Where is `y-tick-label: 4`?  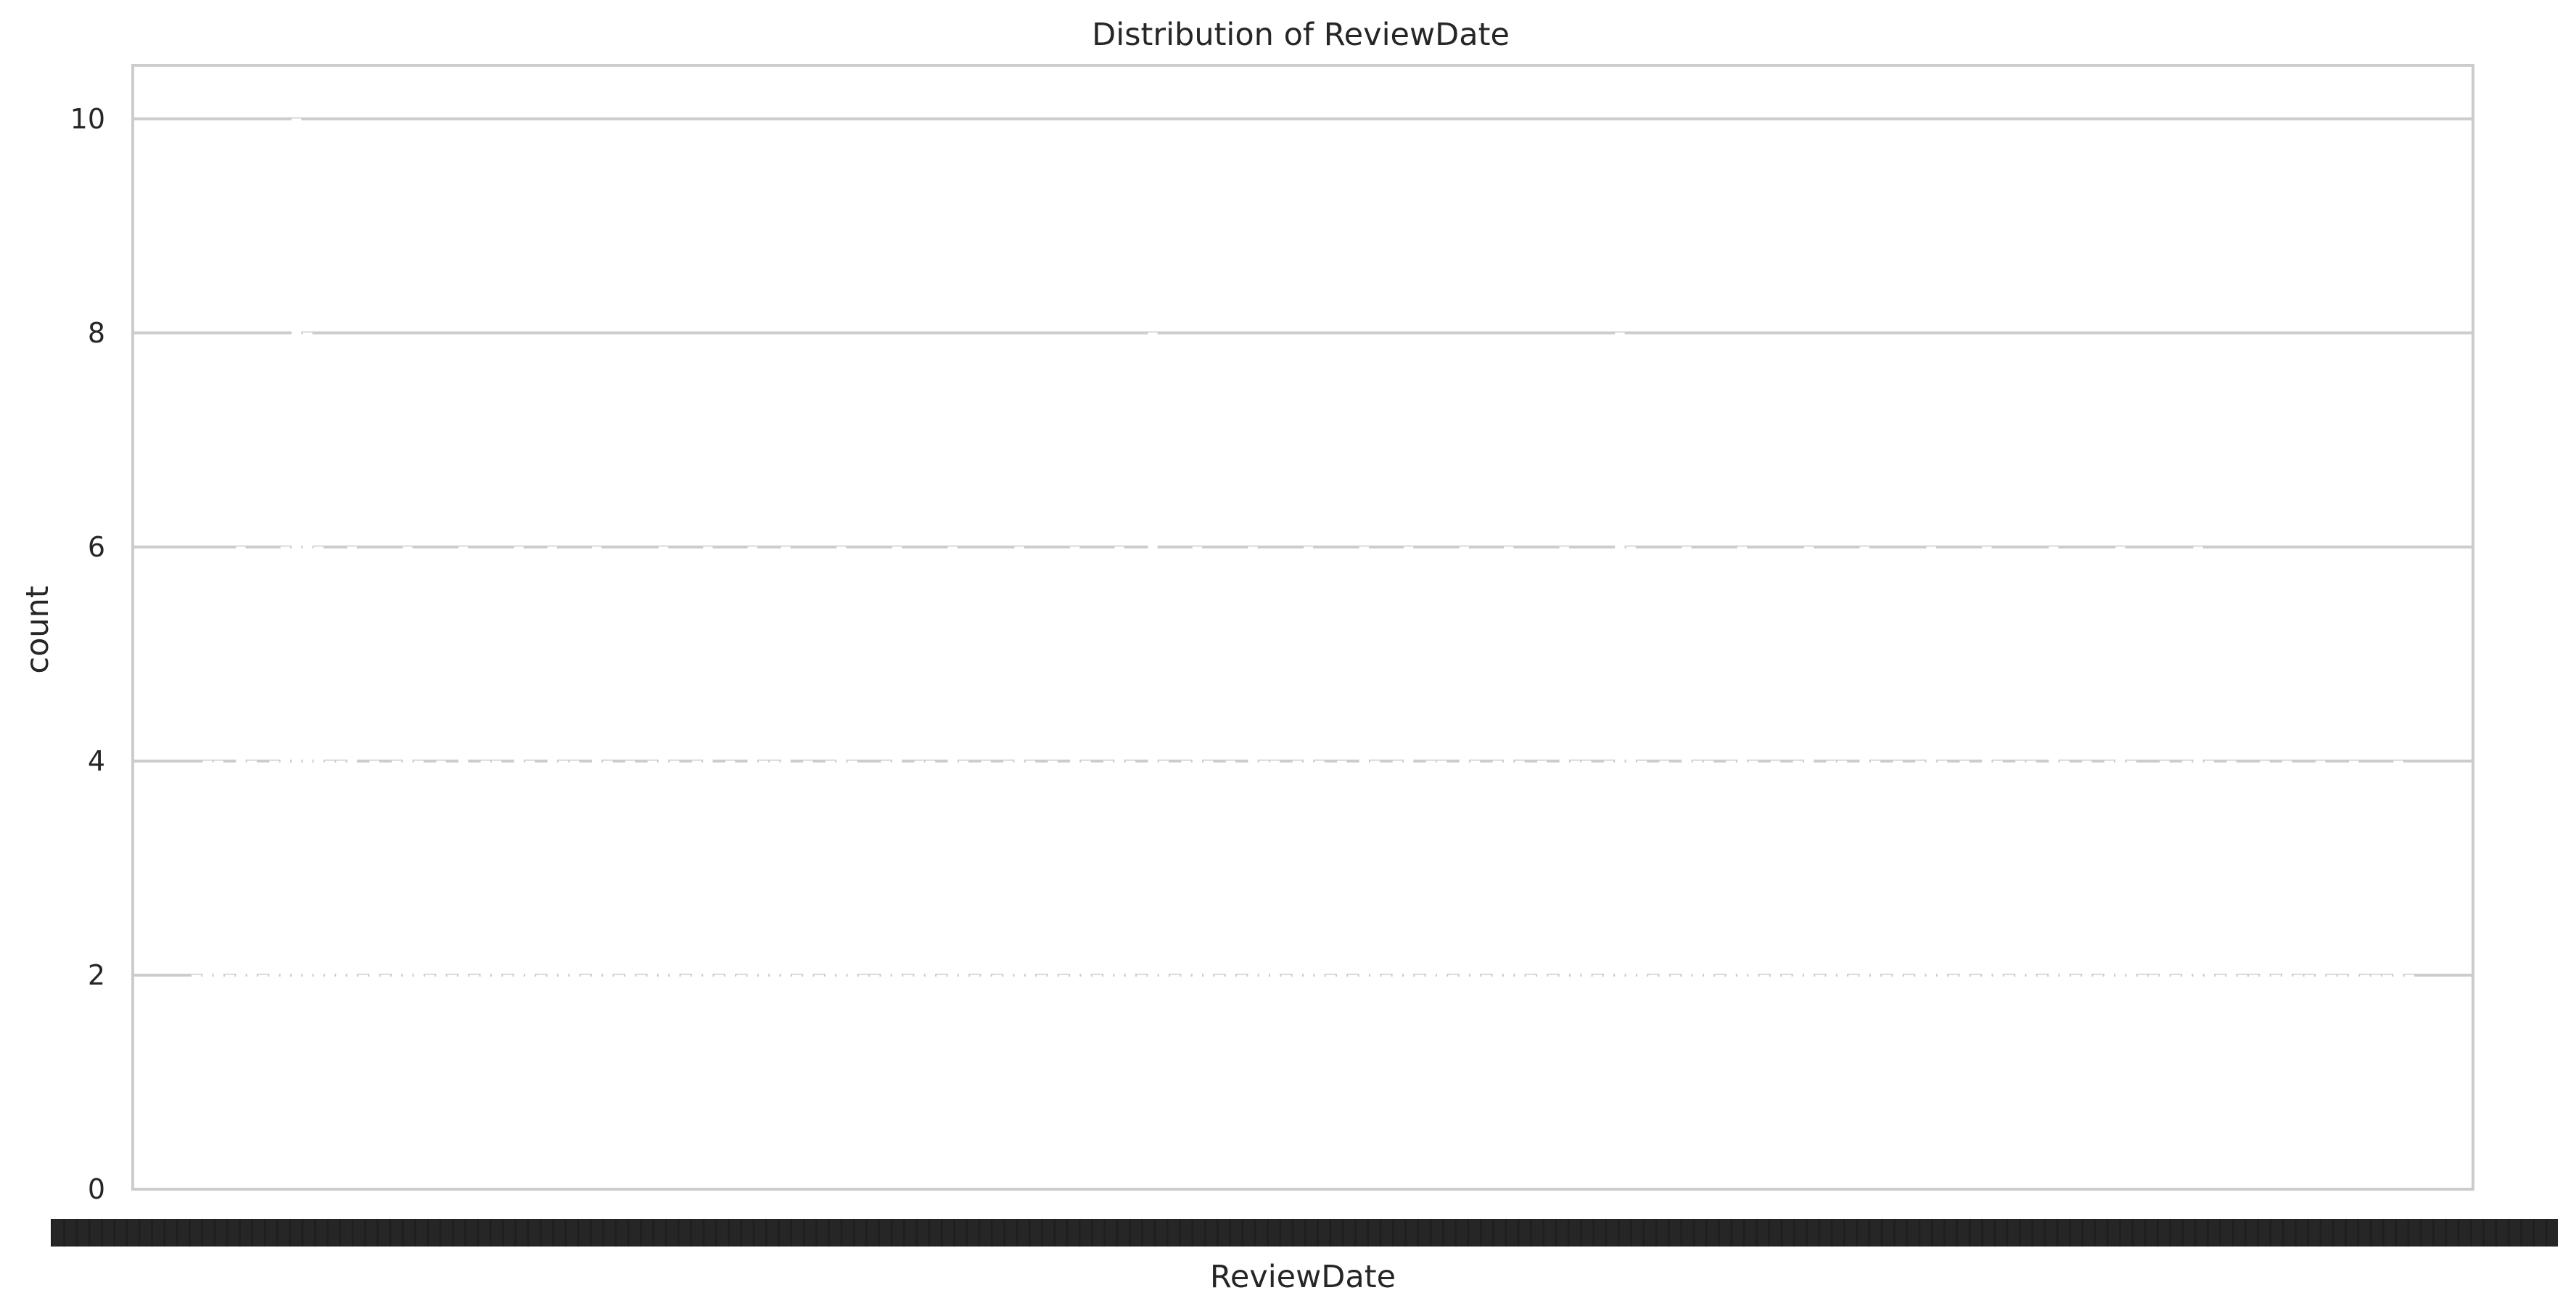 y-tick-label: 4 is located at coordinates (96, 761).